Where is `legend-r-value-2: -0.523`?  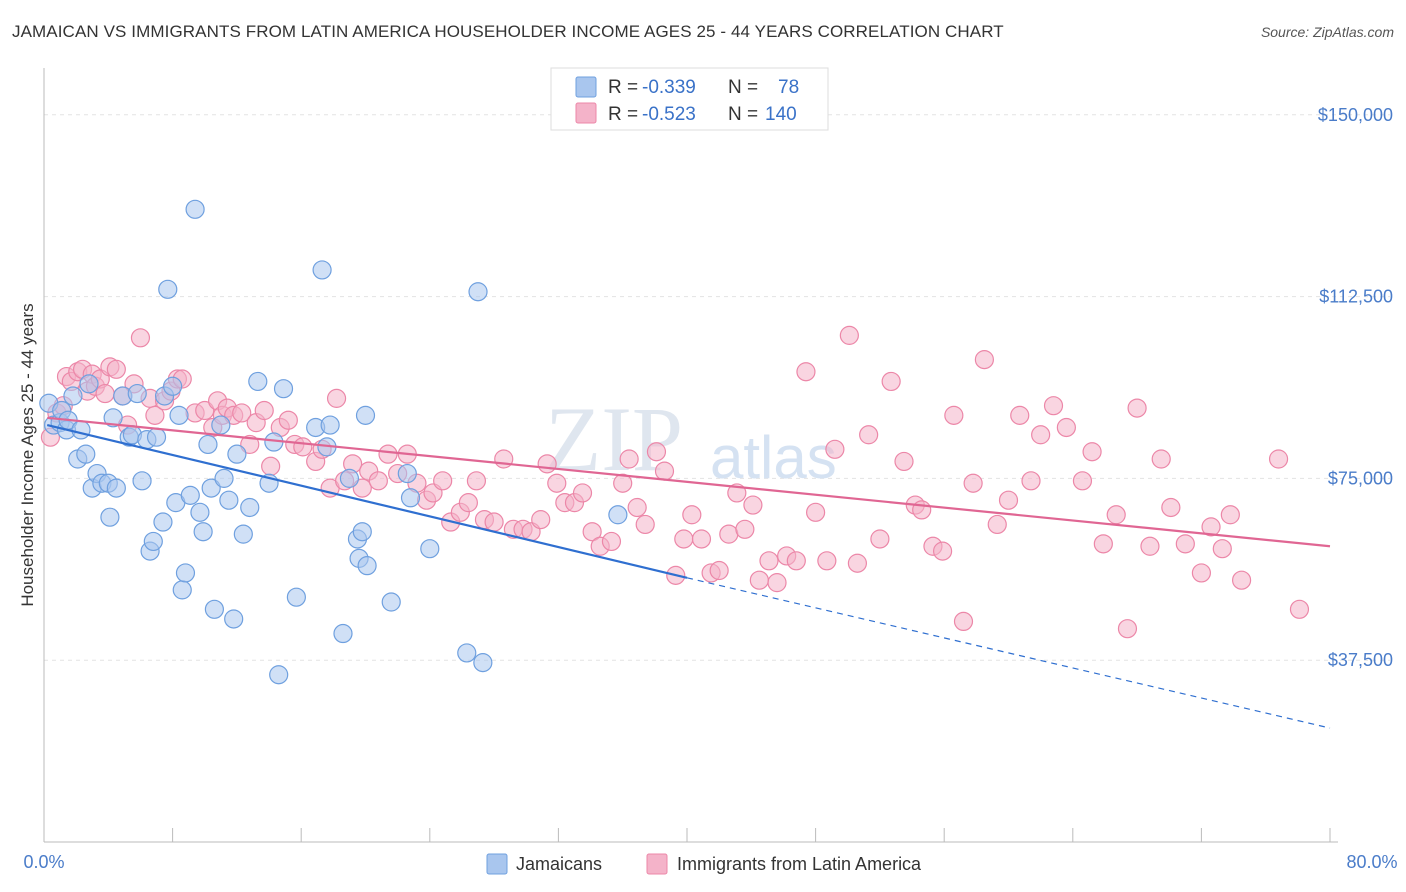
legend-r-value-2: -0.523 is located at coordinates (669, 114).